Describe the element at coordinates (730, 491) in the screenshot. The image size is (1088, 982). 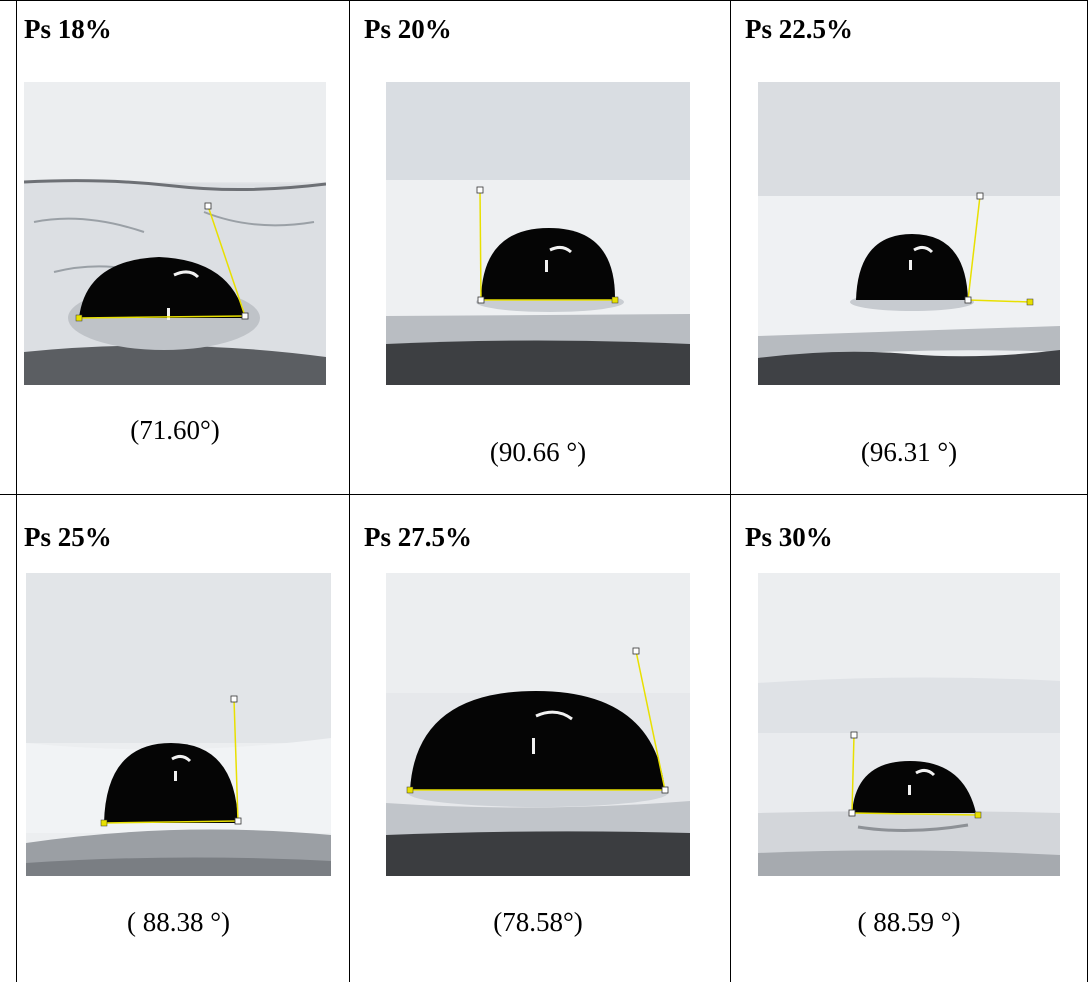
I see `table-divider-col2` at that location.